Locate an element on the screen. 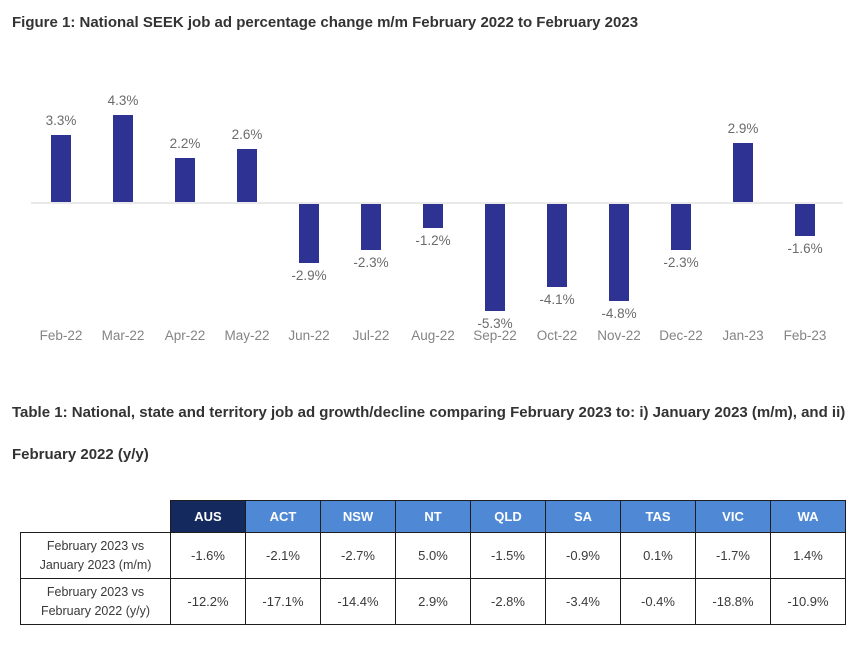 The height and width of the screenshot is (663, 858). x-axis-label-apr-22: Apr-22 is located at coordinates (185, 335).